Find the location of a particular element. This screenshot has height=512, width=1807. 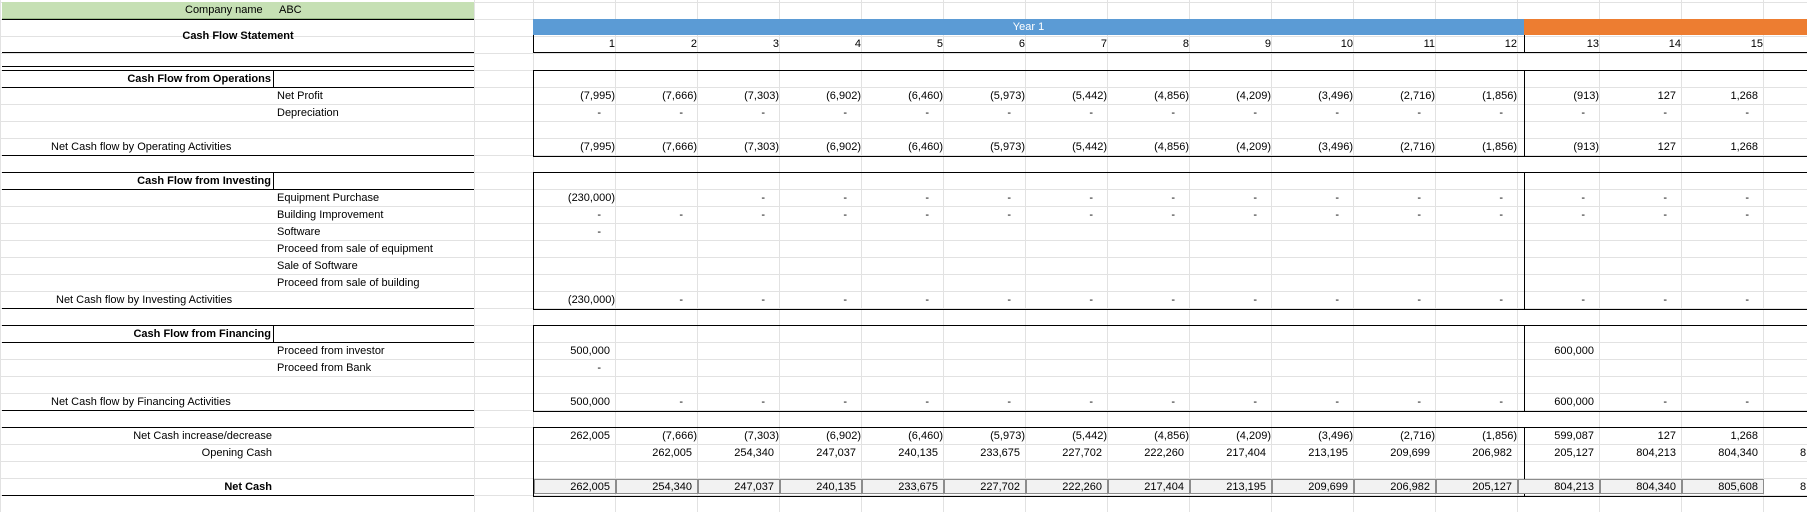

value-cell-opening-cash: 804,340 is located at coordinates (1738, 453).